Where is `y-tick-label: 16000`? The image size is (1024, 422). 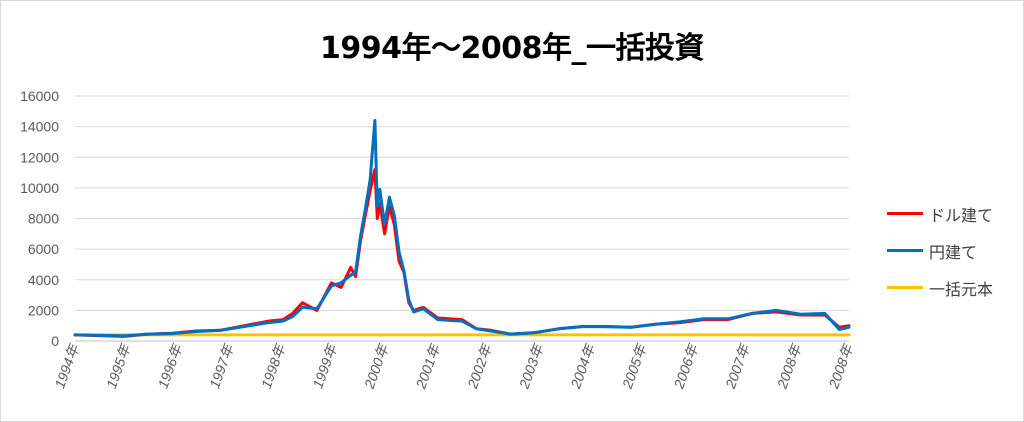
y-tick-label: 16000 is located at coordinates (39, 96).